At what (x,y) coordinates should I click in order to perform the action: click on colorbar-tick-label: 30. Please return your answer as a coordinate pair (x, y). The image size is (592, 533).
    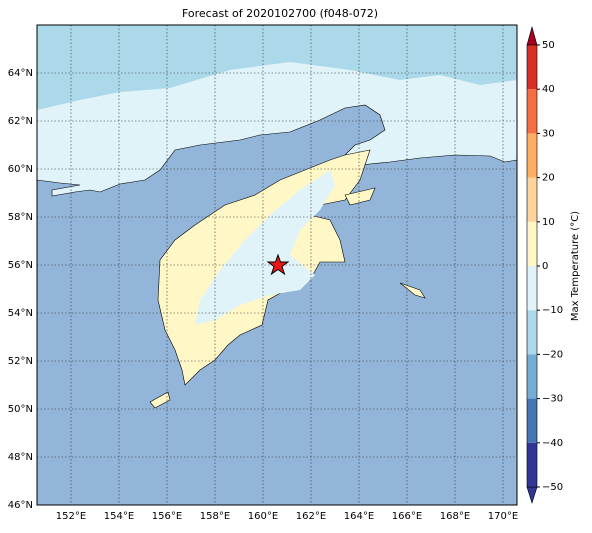
    Looking at the image, I should click on (548, 133).